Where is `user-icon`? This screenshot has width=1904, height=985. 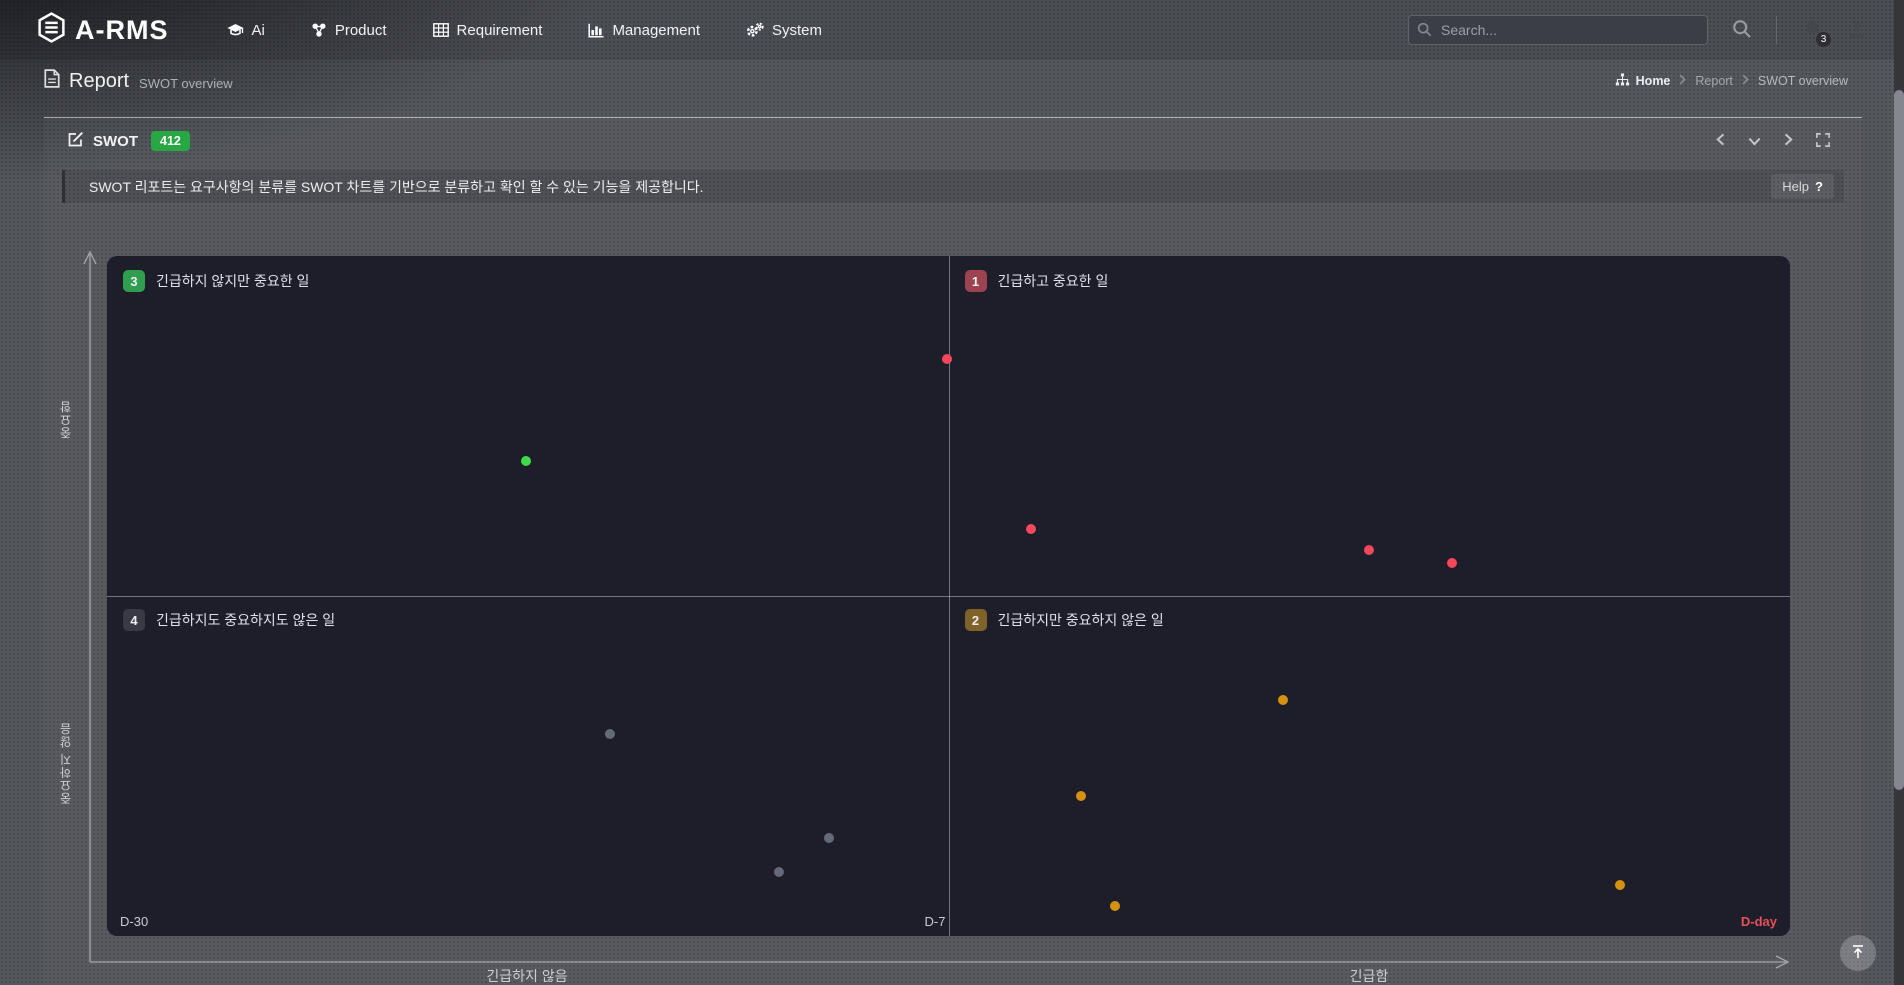
user-icon is located at coordinates (1857, 31).